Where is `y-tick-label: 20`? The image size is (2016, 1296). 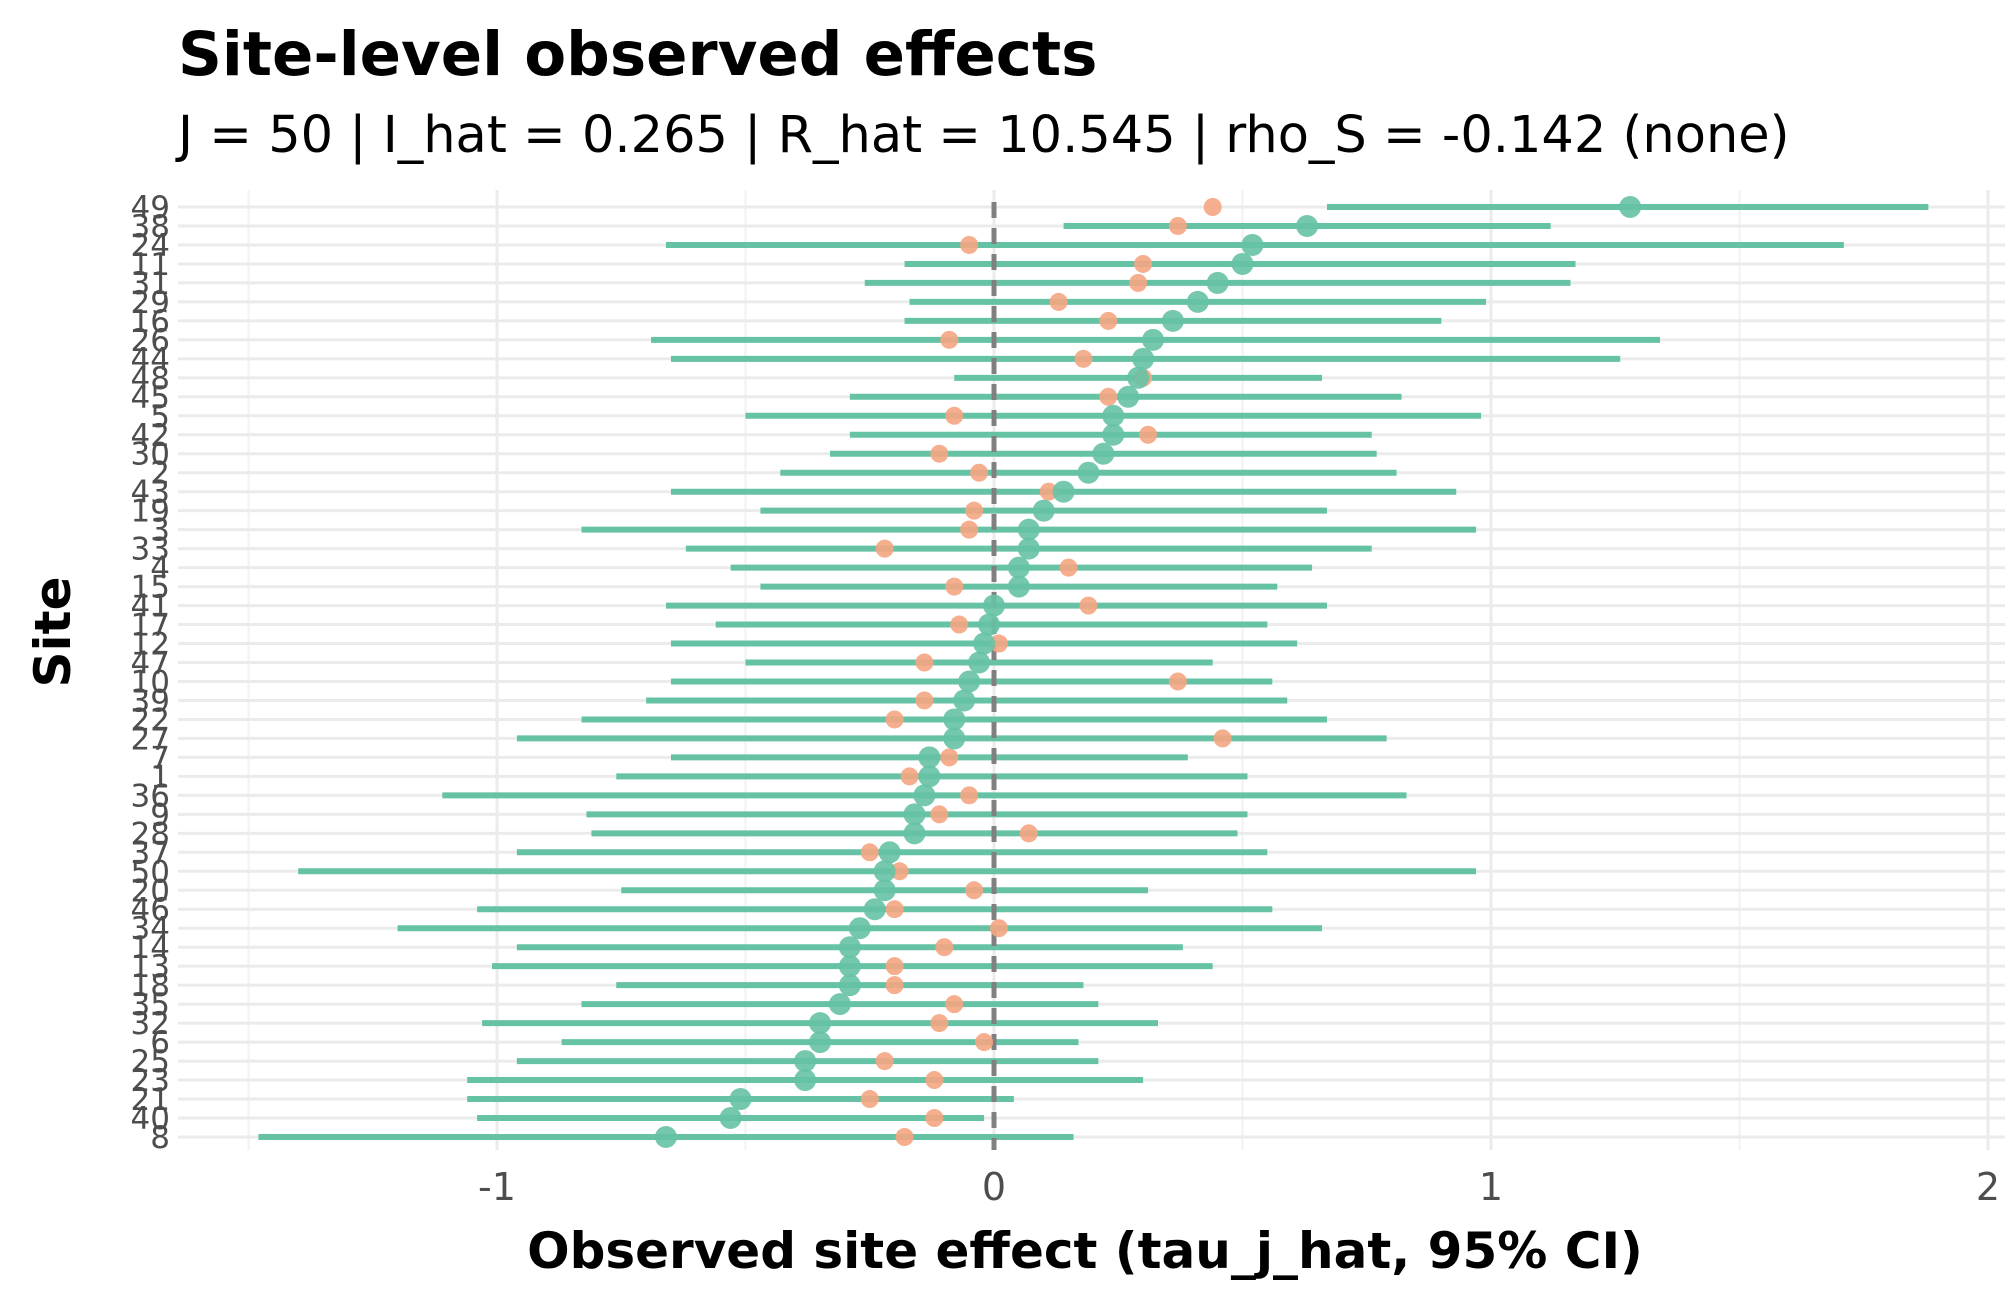 y-tick-label: 20 is located at coordinates (150, 891).